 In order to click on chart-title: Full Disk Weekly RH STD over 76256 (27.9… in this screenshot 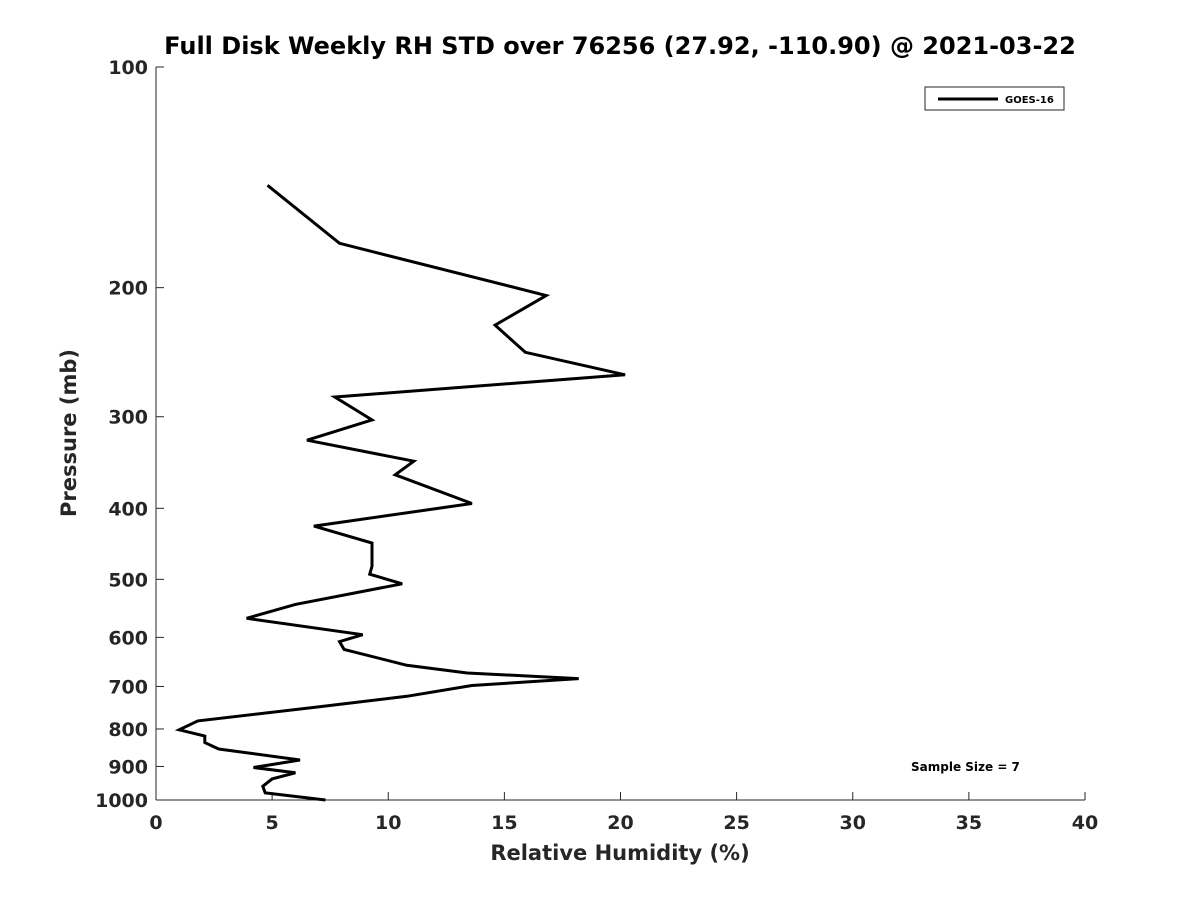, I will do `click(620, 46)`.